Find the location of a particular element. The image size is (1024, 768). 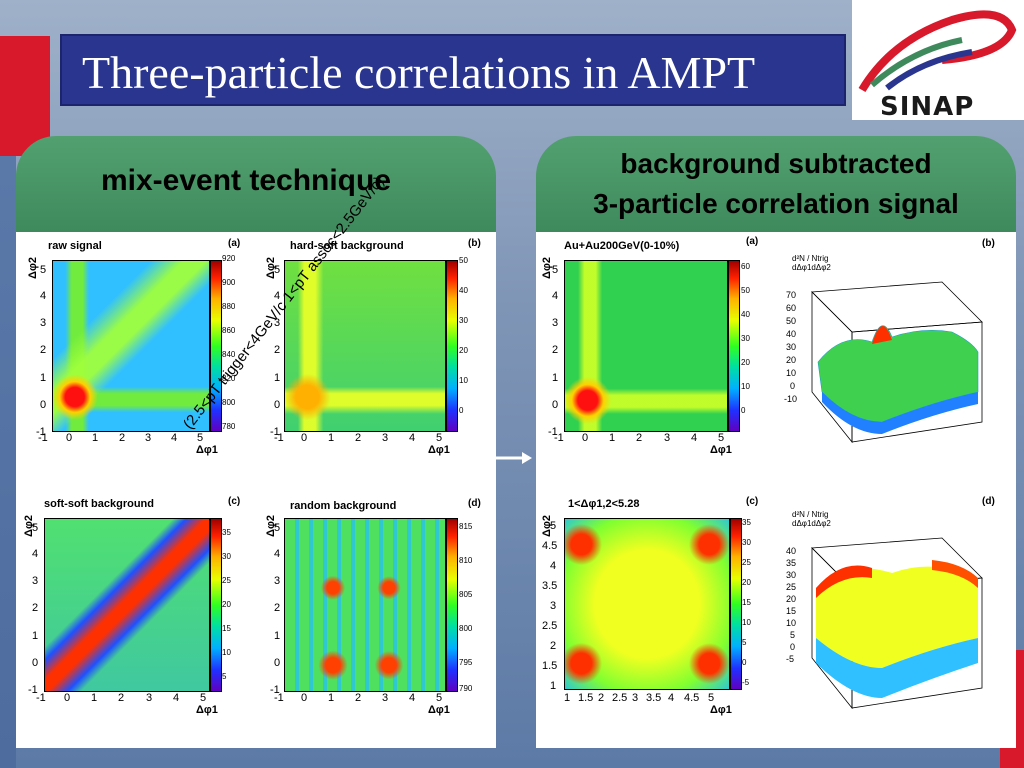

plot-tag: (a) is located at coordinates (752, 241).